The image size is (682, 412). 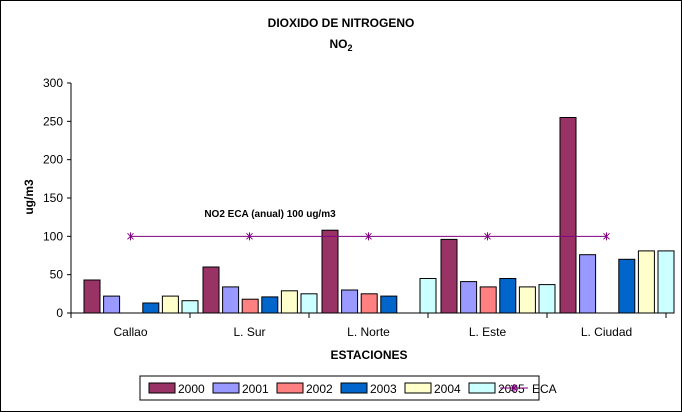 I want to click on bar-2000-callao, so click(x=92, y=296).